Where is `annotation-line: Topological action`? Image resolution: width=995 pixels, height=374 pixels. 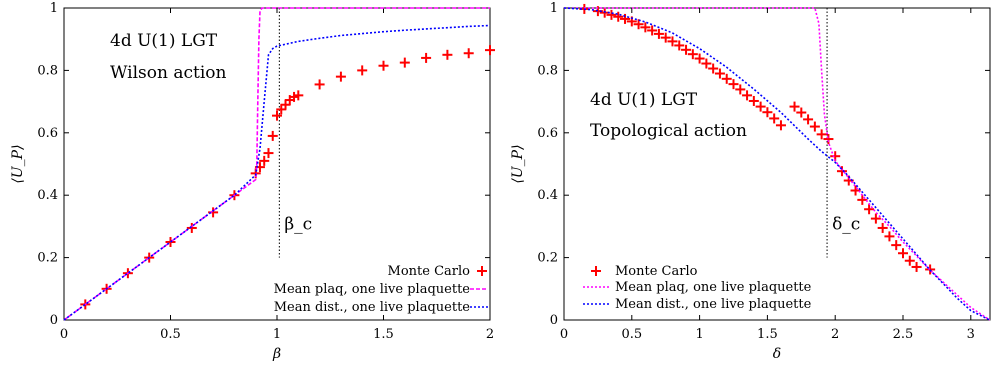
annotation-line: Topological action is located at coordinates (668, 131).